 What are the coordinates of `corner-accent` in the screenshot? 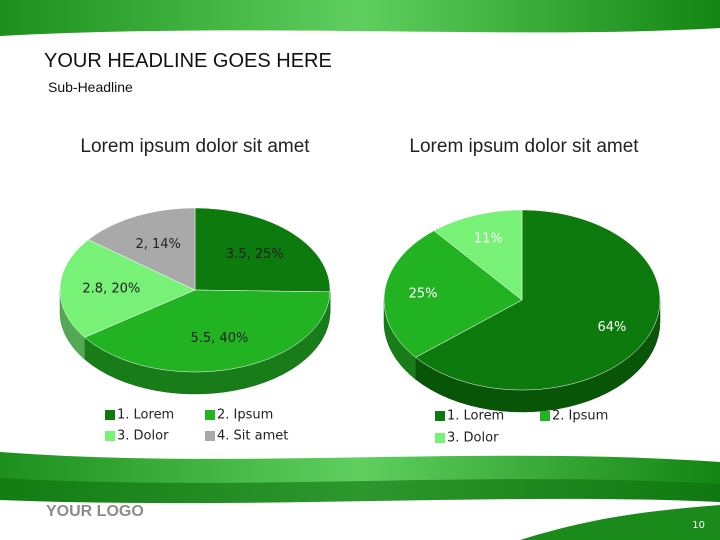 It's located at (620, 522).